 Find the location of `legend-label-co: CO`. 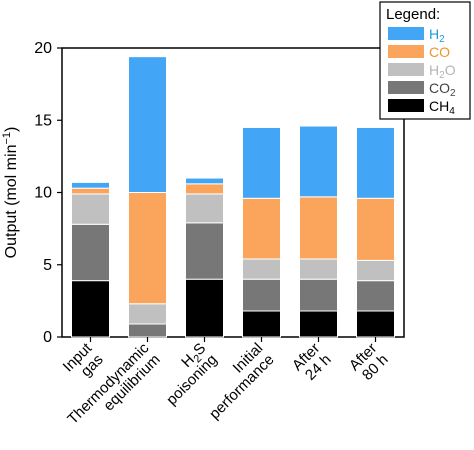

legend-label-co: CO is located at coordinates (439, 52).